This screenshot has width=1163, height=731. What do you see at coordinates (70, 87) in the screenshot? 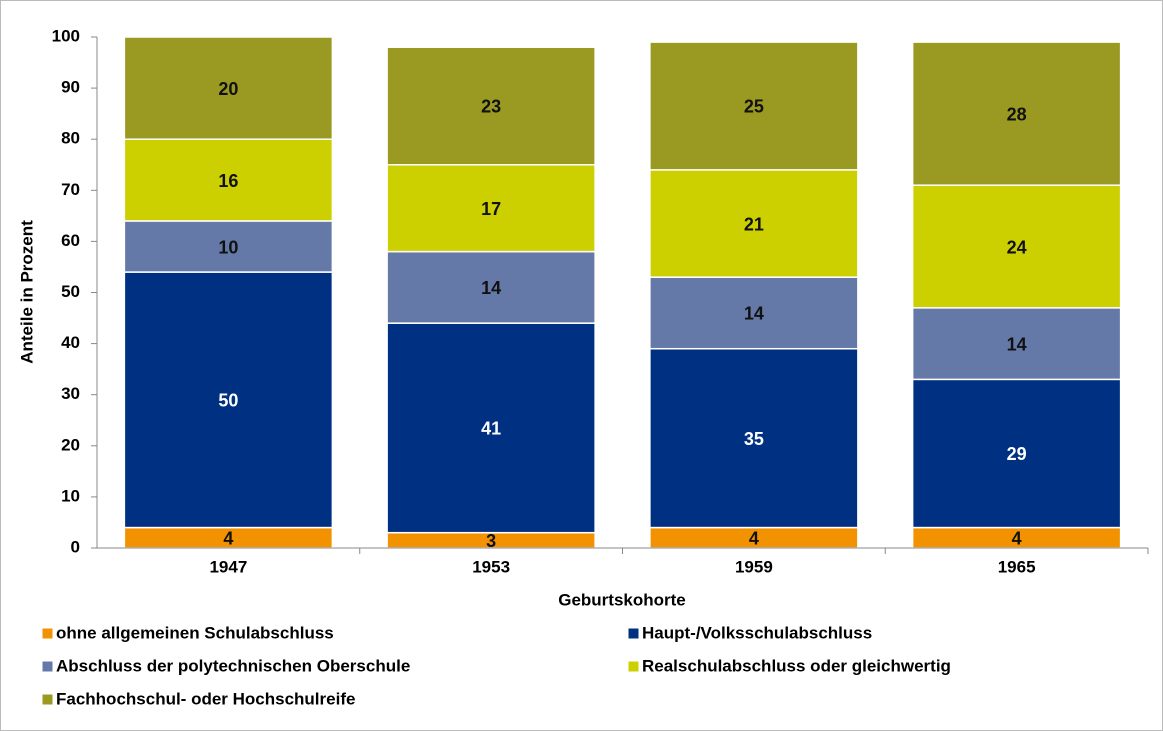
I see `y-tick-label: 90` at bounding box center [70, 87].